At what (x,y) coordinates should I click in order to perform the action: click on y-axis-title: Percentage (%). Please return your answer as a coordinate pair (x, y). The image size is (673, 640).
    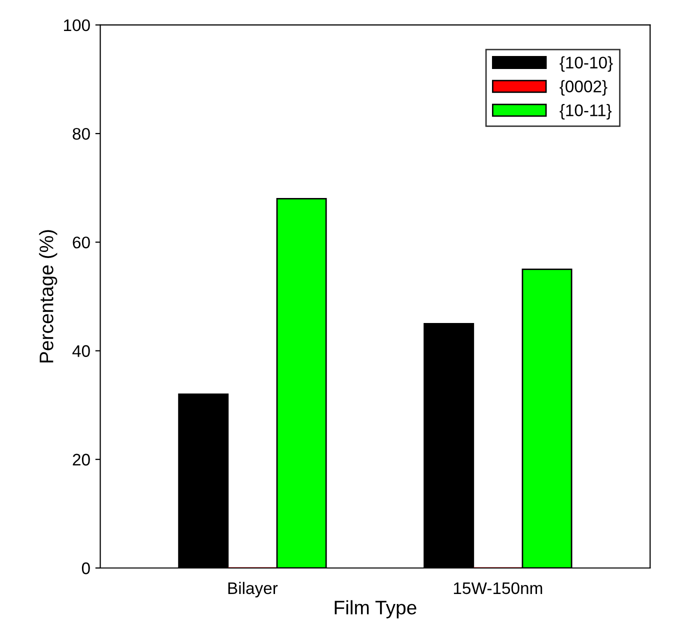
    Looking at the image, I should click on (48, 296).